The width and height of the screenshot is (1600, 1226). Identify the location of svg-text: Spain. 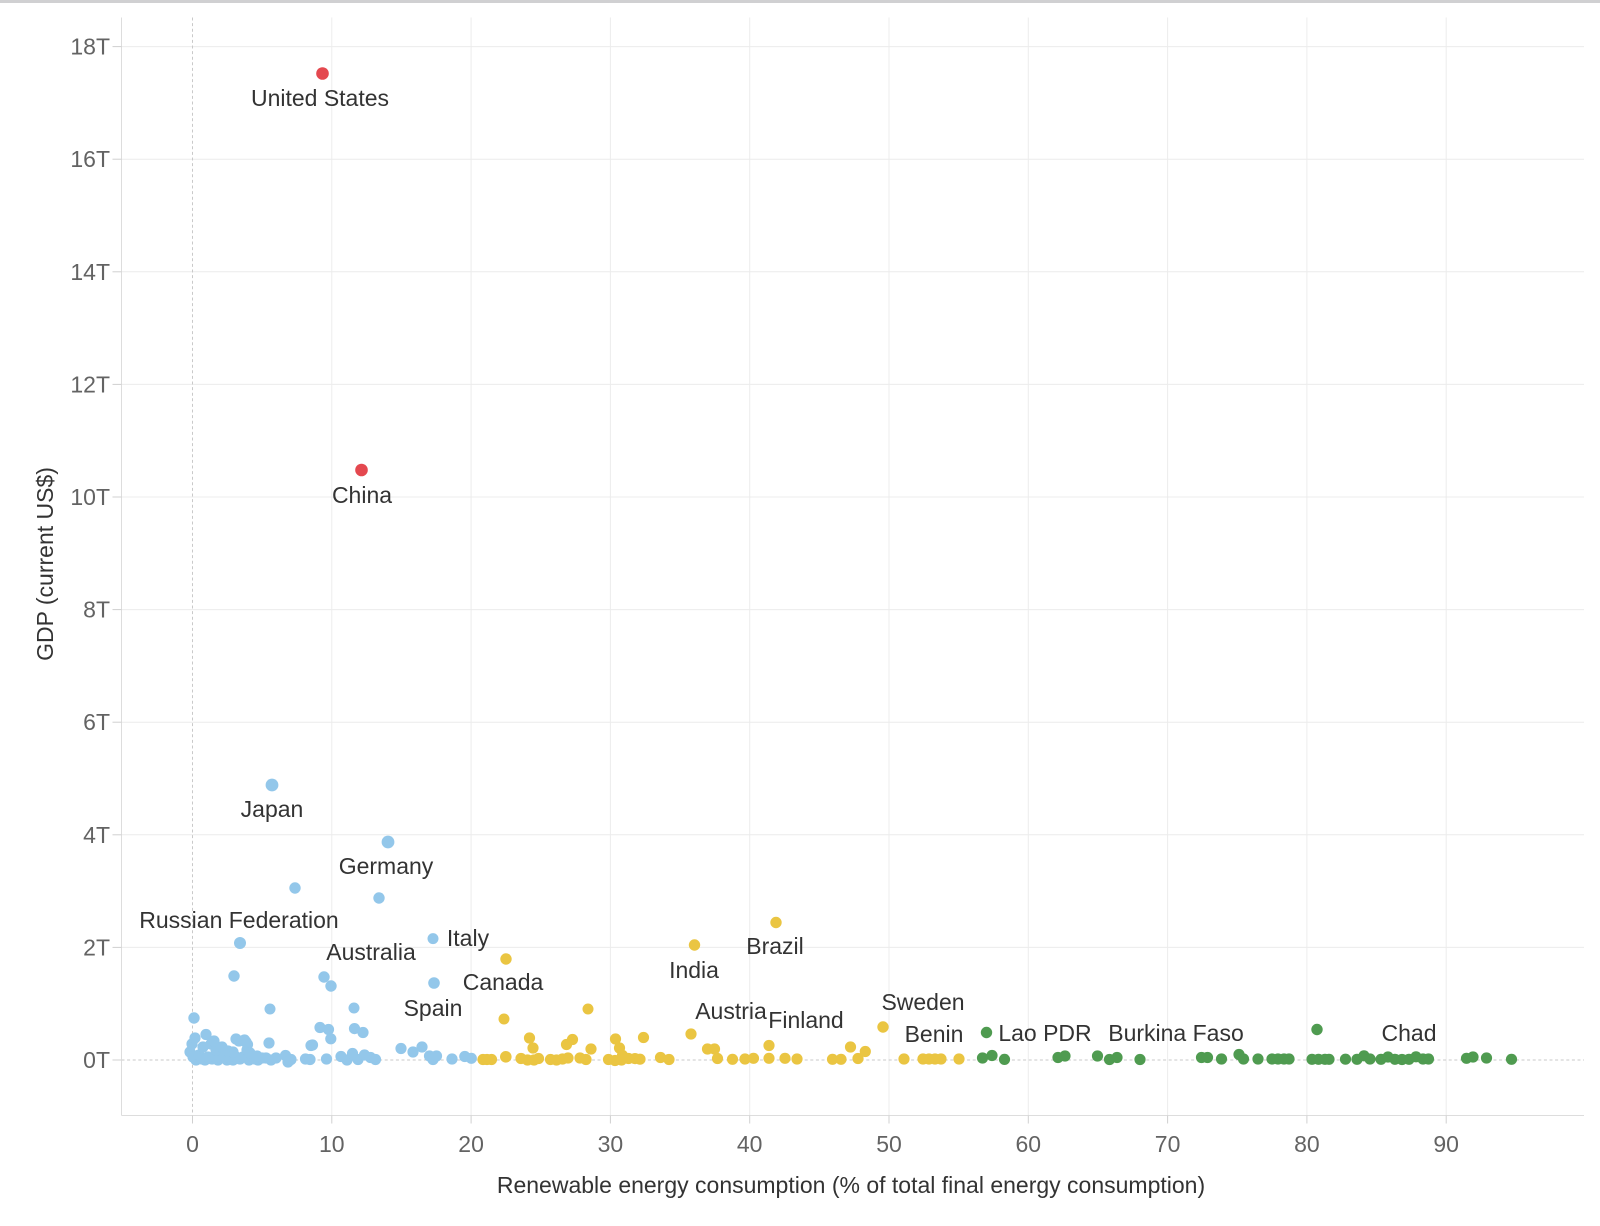
(433, 1008).